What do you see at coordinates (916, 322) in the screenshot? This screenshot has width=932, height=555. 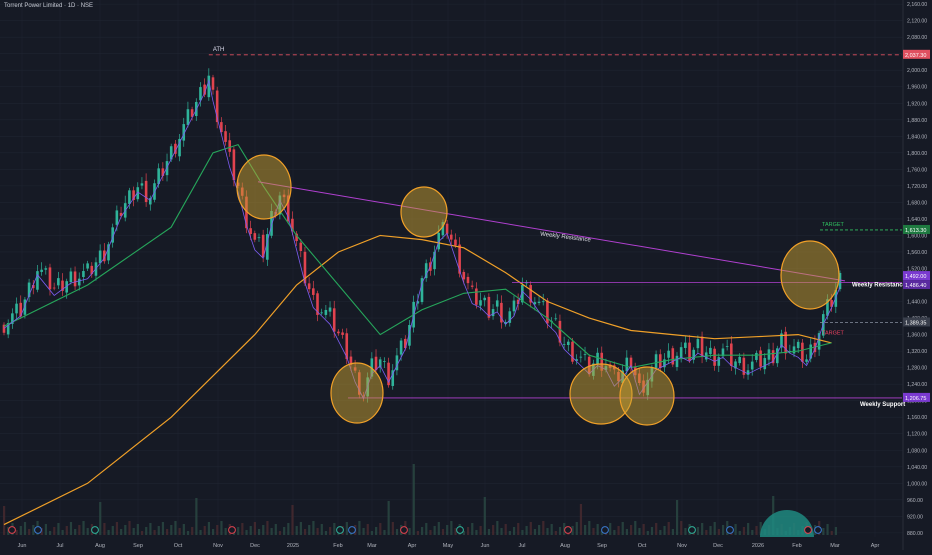 I see `target-lower-tag` at bounding box center [916, 322].